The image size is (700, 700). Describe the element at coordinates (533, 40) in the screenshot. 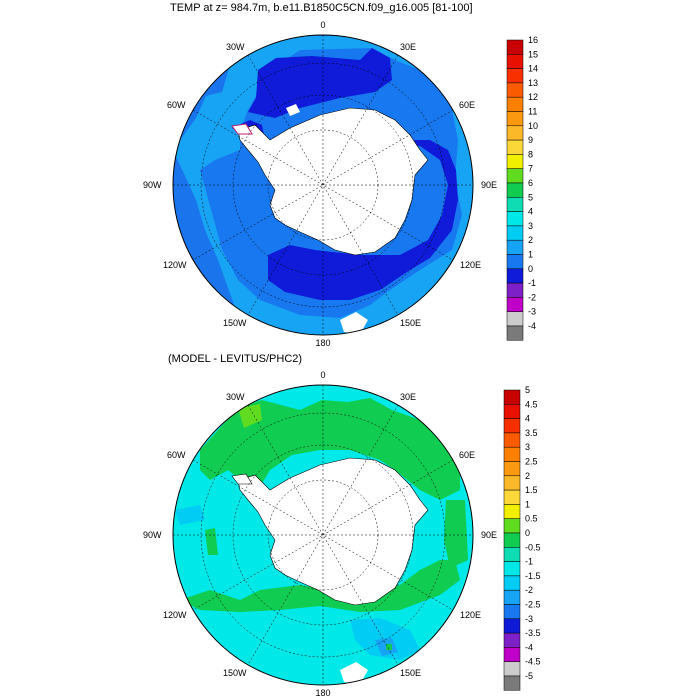

I see `top-colorbar-label: 16` at that location.